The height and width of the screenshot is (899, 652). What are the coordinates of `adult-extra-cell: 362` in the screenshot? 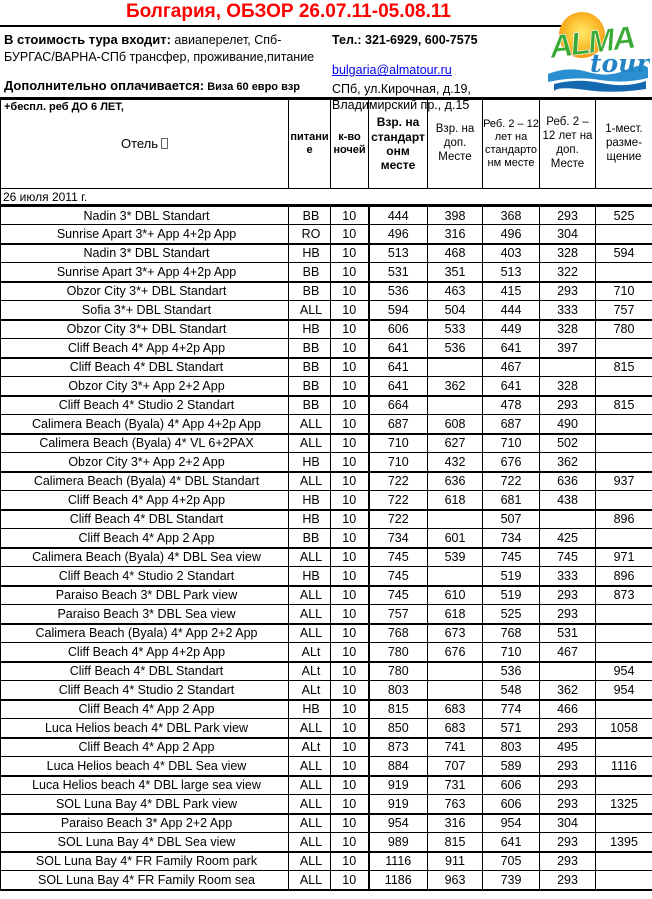 It's located at (455, 386).